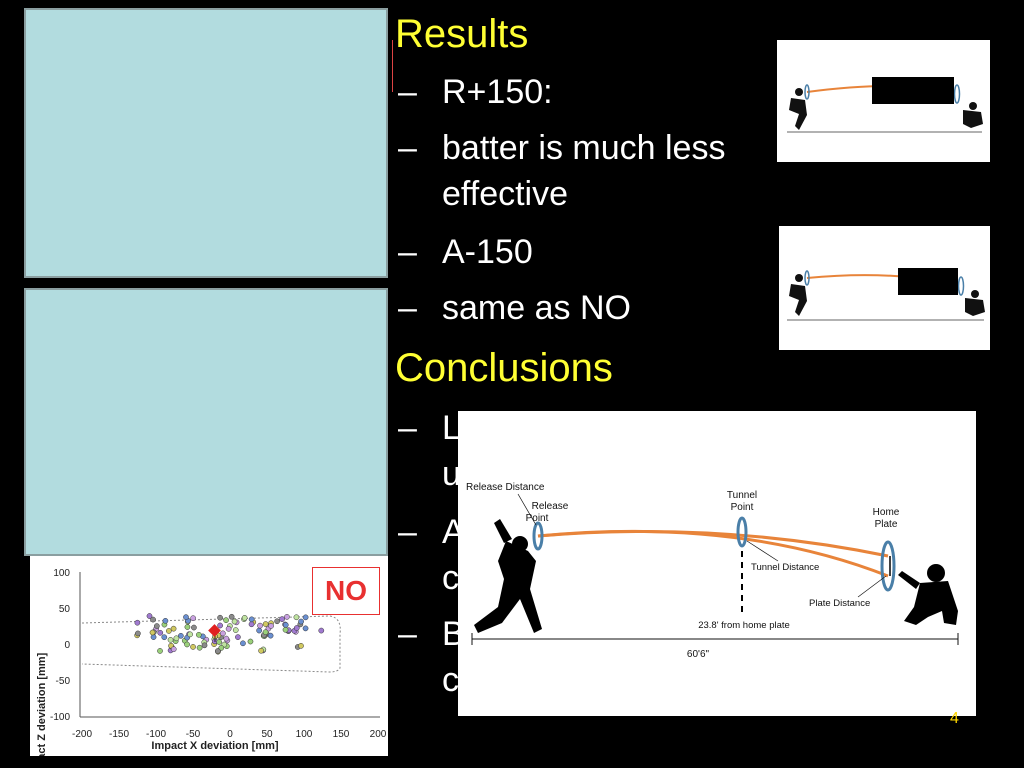 Image resolution: width=1024 pixels, height=768 pixels. What do you see at coordinates (119, 734) in the screenshot?
I see `xtick-label: -150` at bounding box center [119, 734].